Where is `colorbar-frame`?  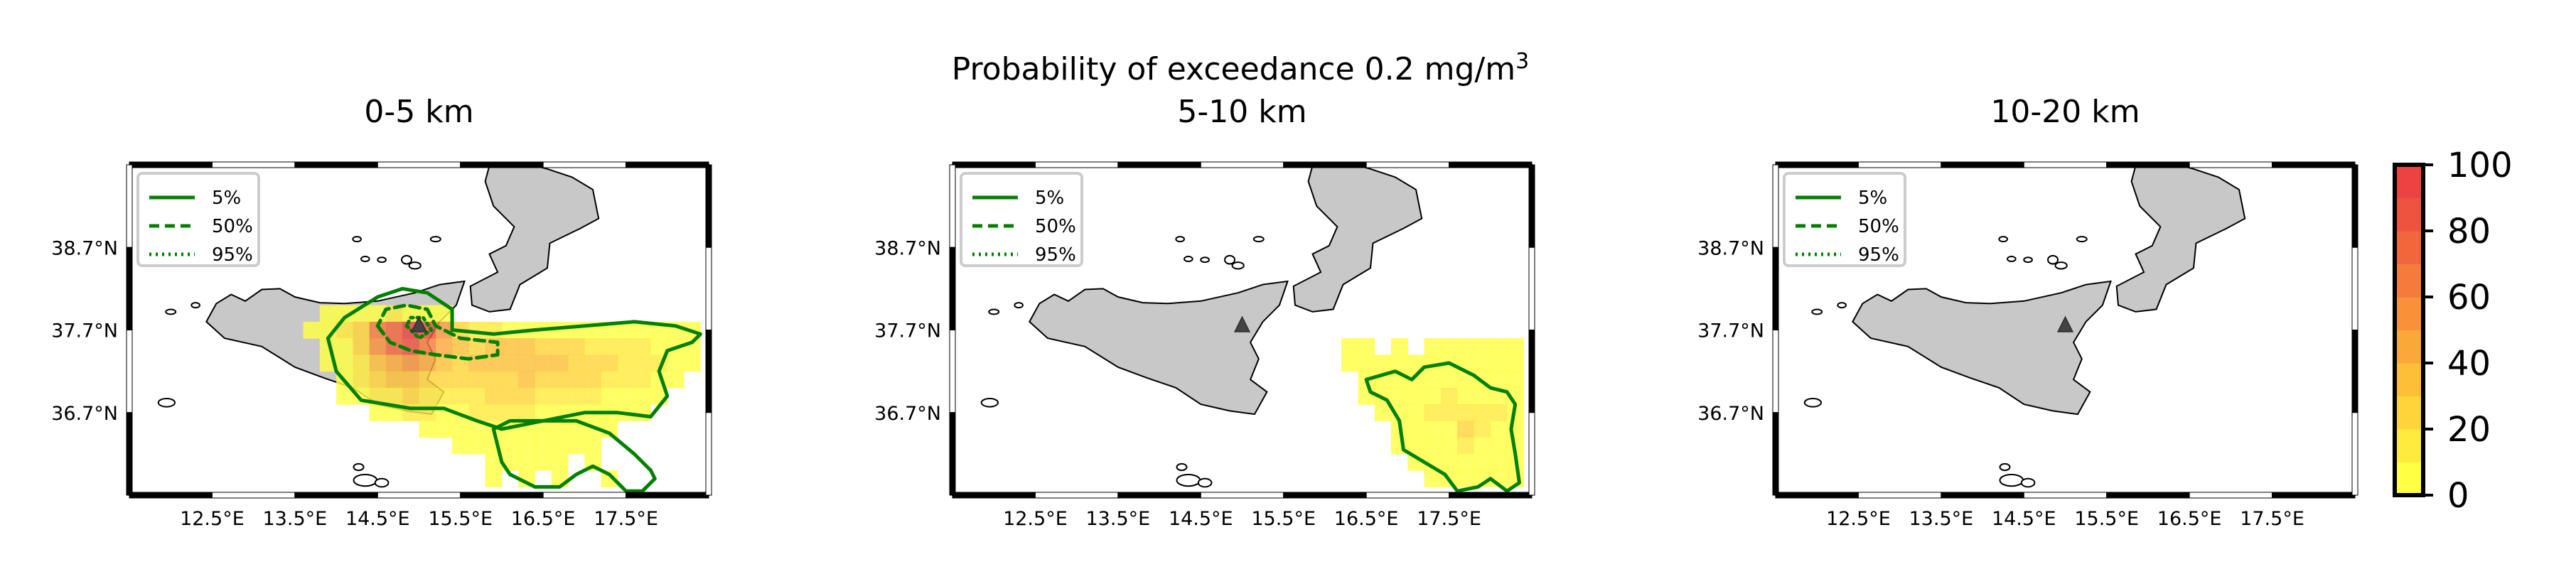 colorbar-frame is located at coordinates (2409, 330).